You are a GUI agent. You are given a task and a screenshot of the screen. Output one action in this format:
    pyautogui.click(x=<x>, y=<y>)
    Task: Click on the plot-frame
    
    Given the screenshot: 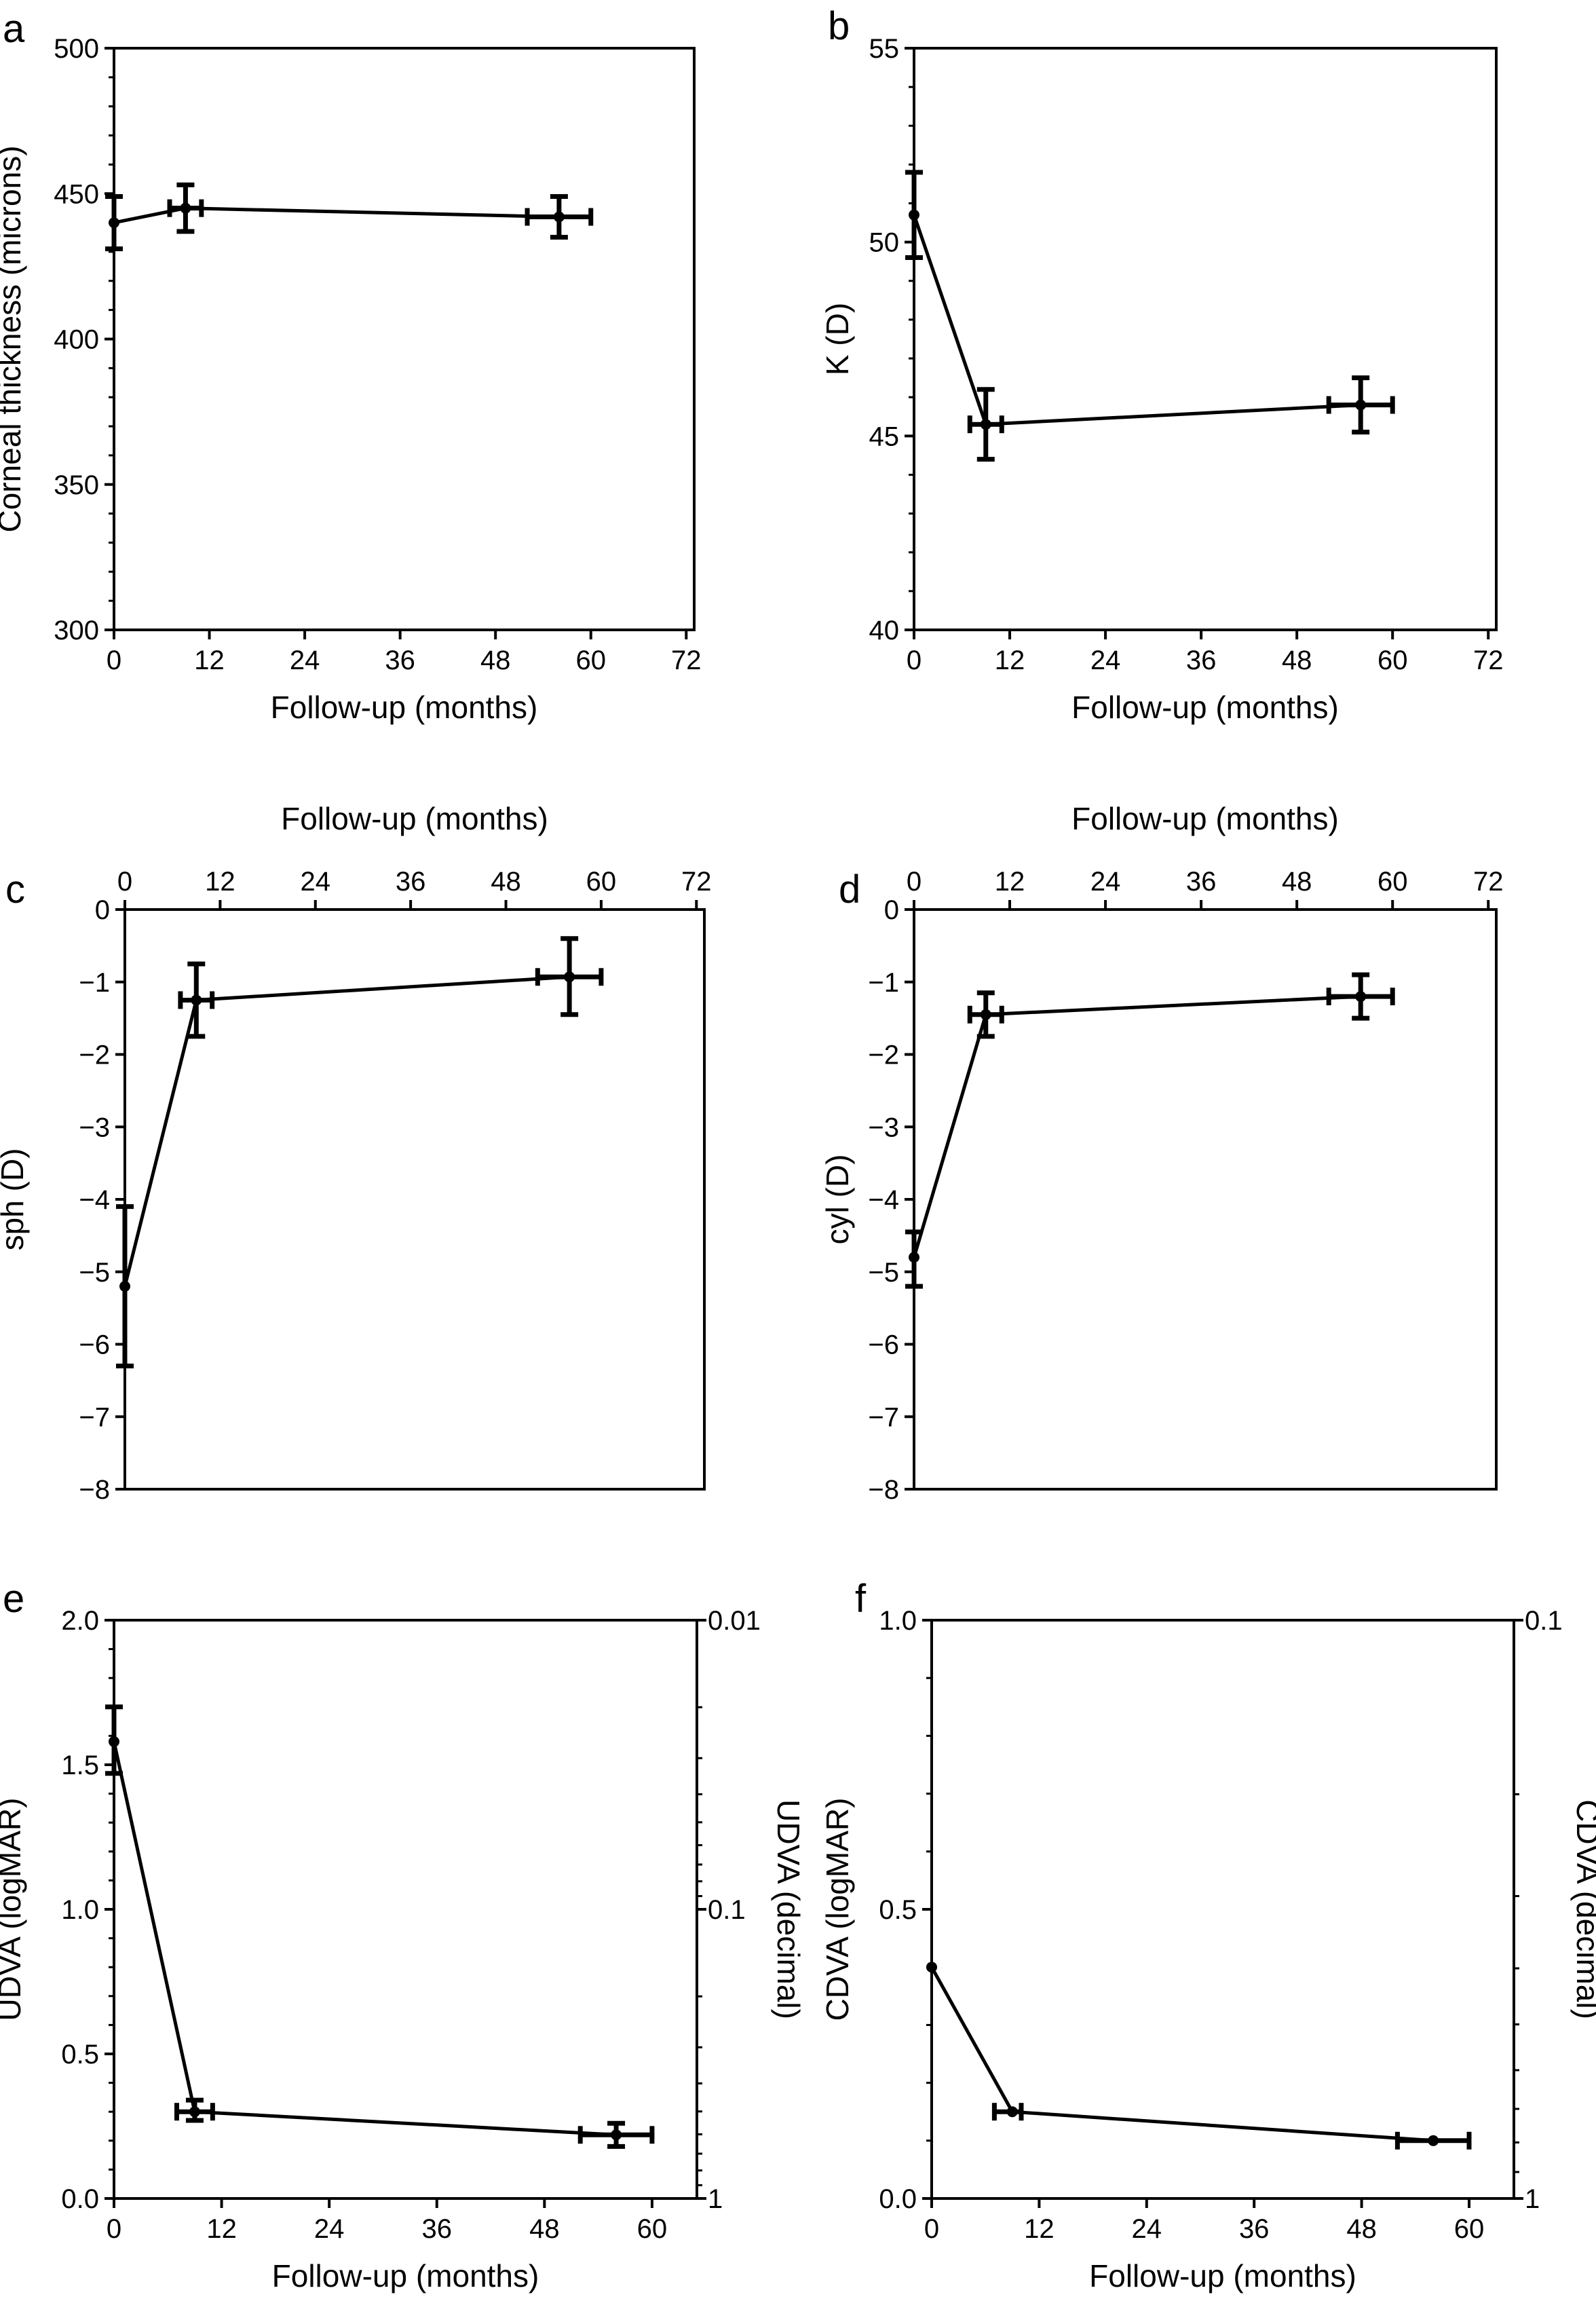 What is the action you would take?
    pyautogui.click(x=404, y=339)
    